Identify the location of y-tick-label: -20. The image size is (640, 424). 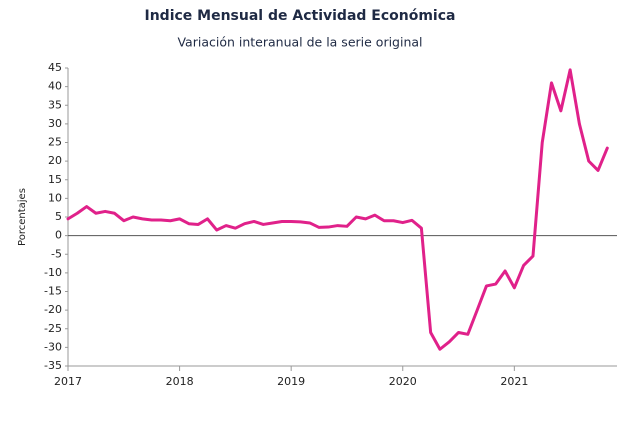
(53, 309).